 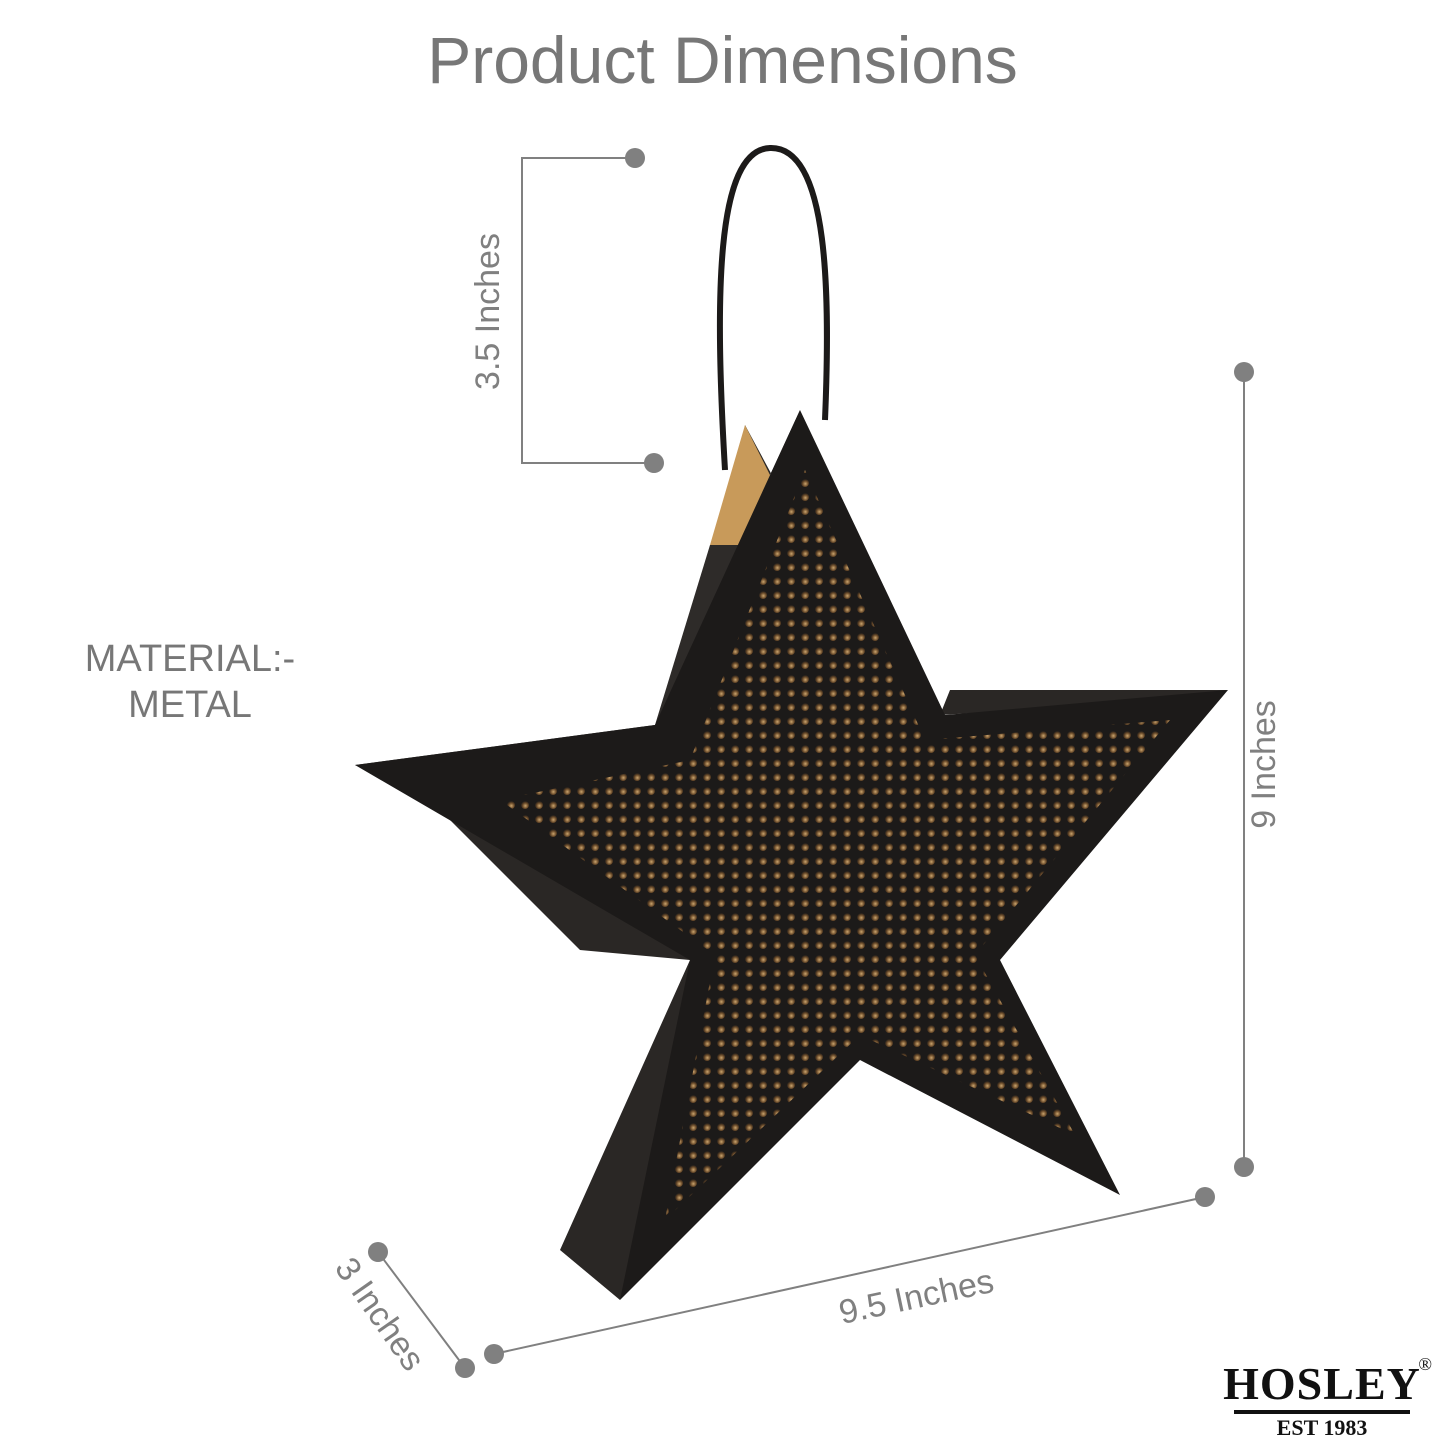 What do you see at coordinates (1425, 1364) in the screenshot?
I see `registered-mark: ®` at bounding box center [1425, 1364].